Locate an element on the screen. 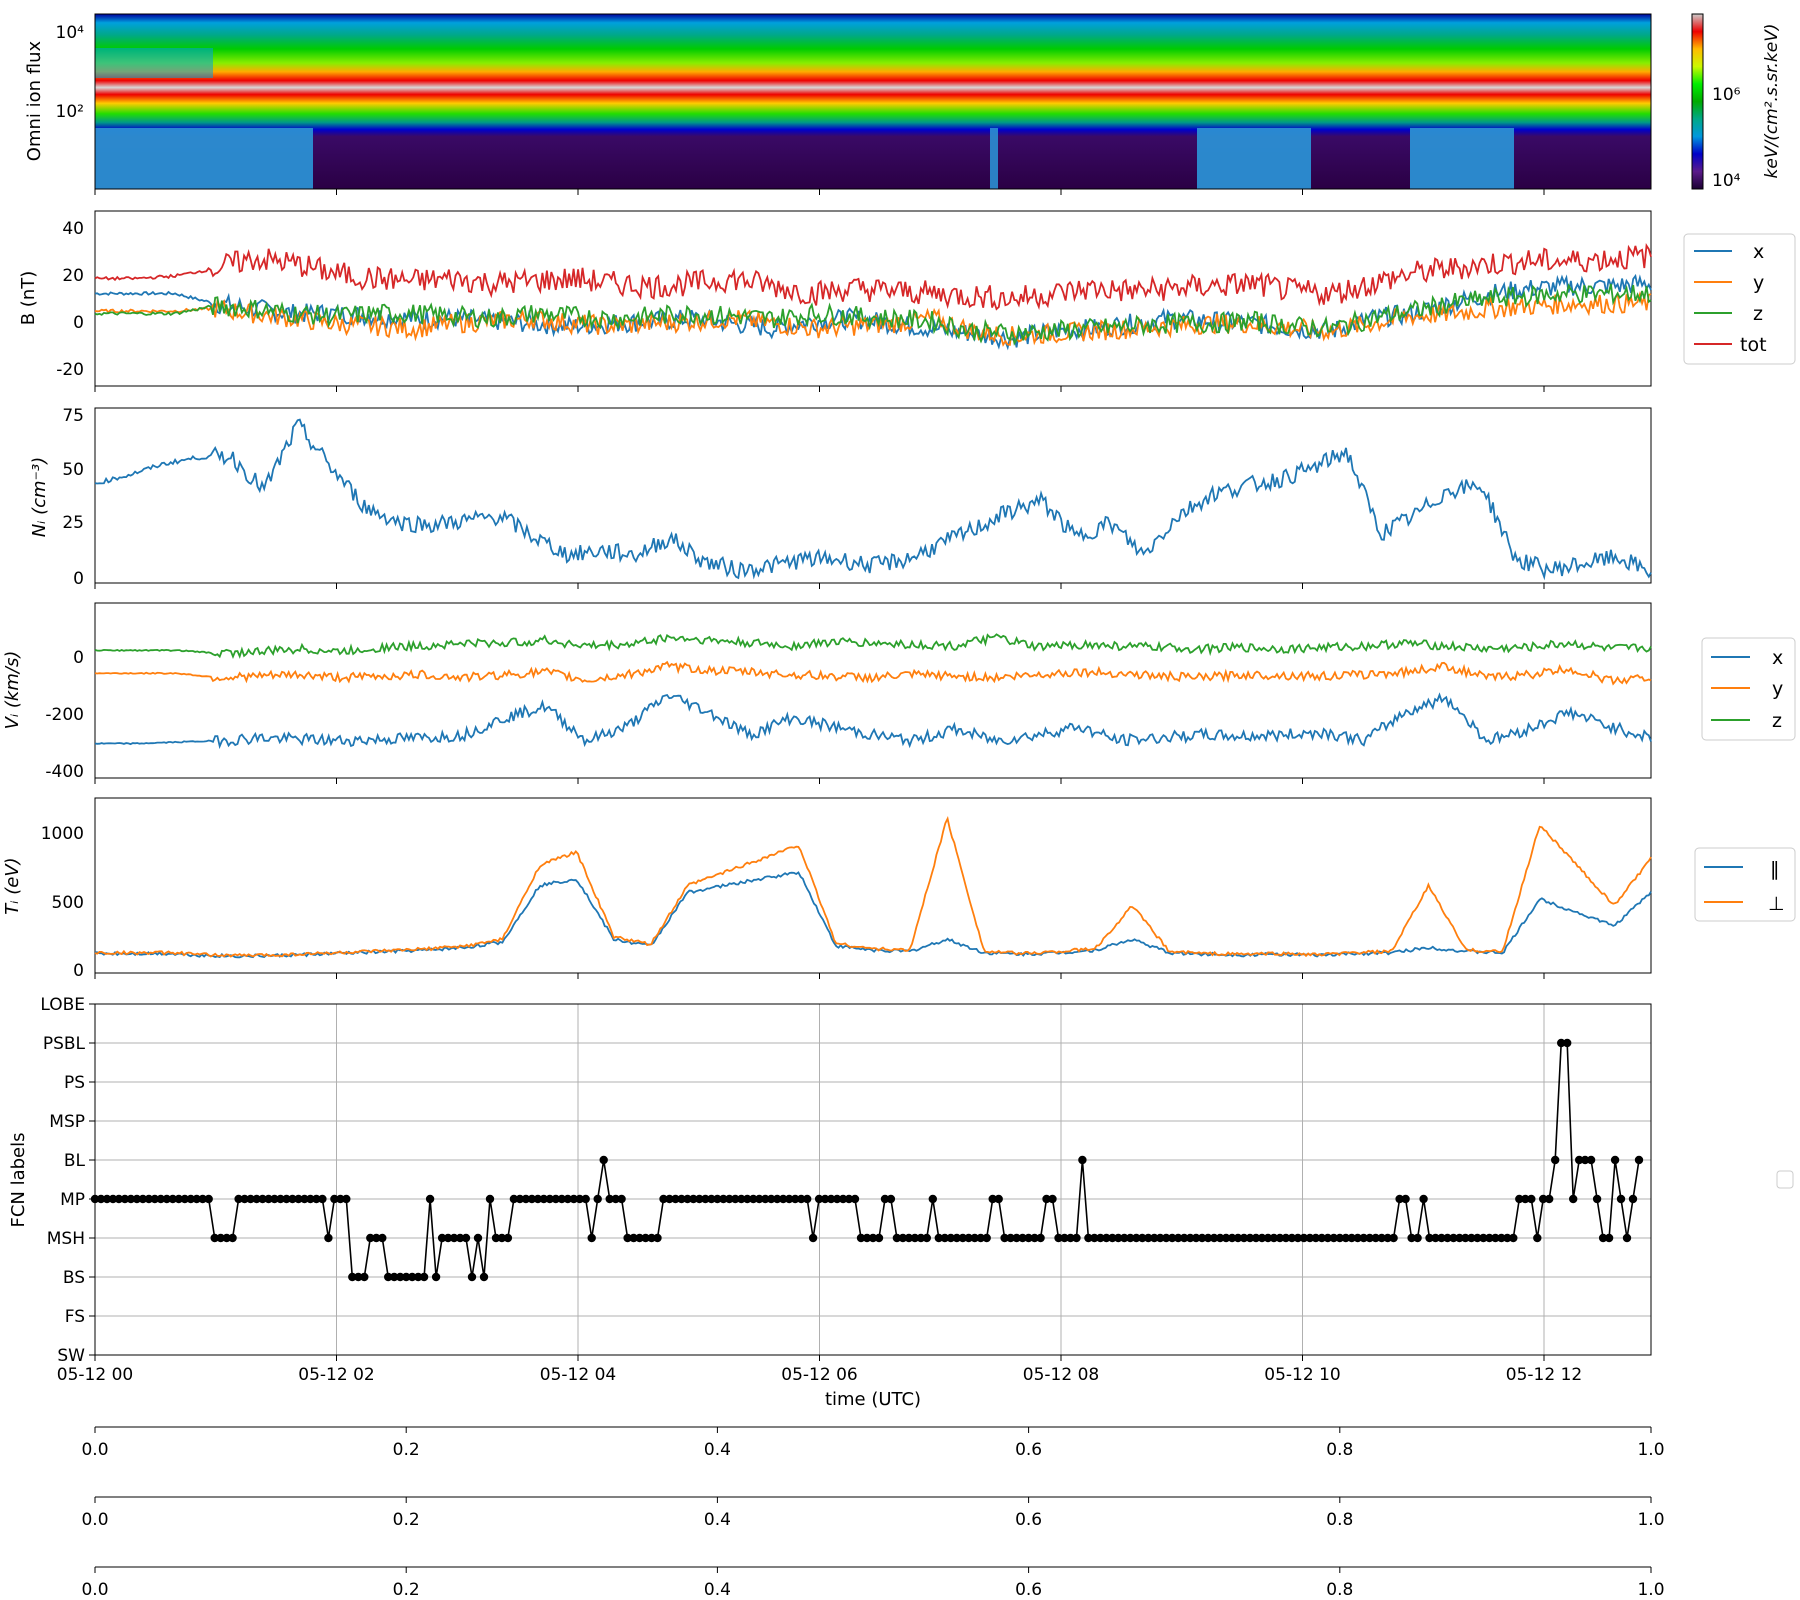 This screenshot has width=1800, height=1600. b-ytick-neg20: -20 is located at coordinates (70, 370).